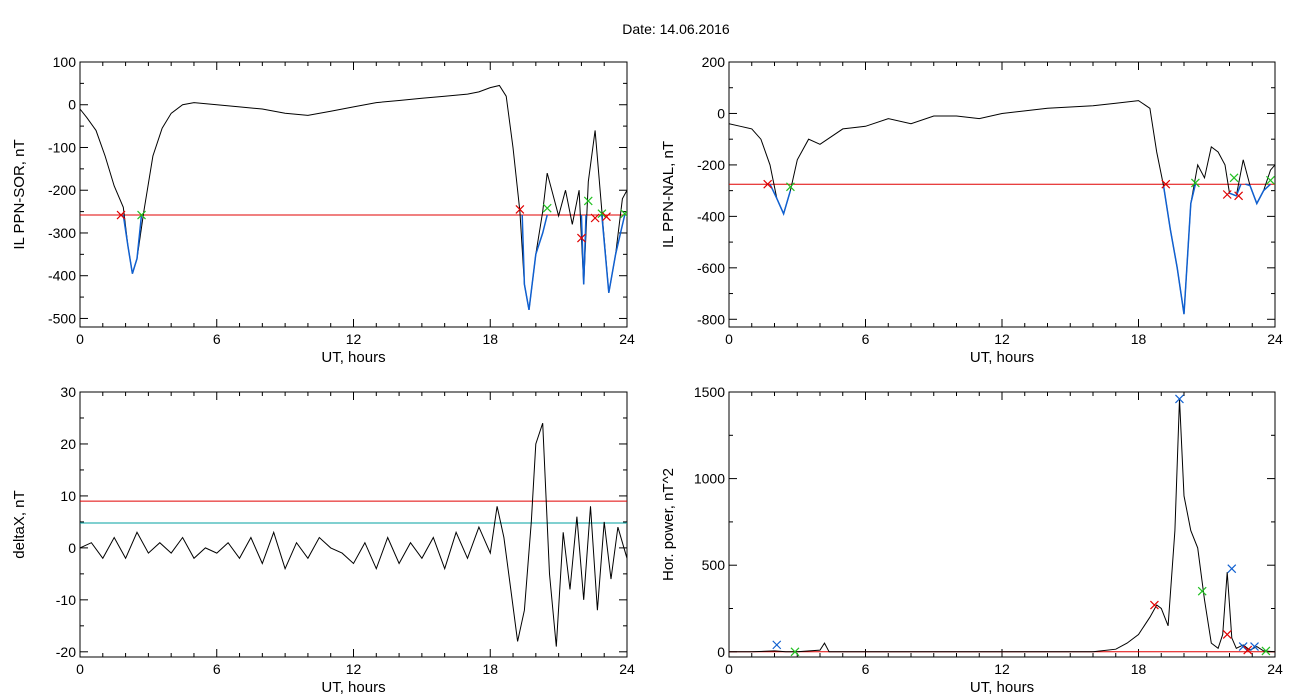  What do you see at coordinates (676, 29) in the screenshot?
I see `figure-title: Date: 14.06.2016` at bounding box center [676, 29].